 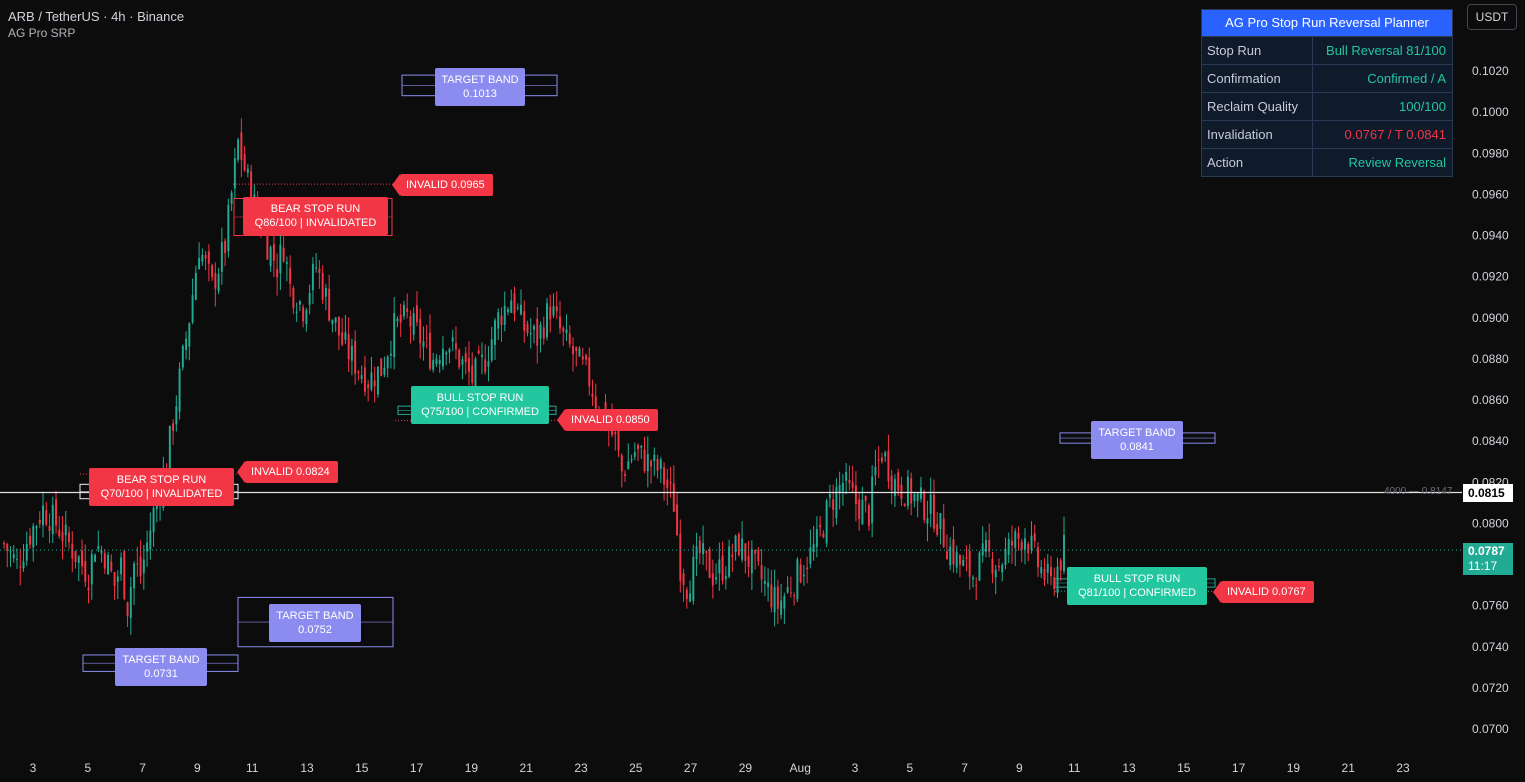 What do you see at coordinates (1490, 441) in the screenshot?
I see `y-tick-label: 0.0840` at bounding box center [1490, 441].